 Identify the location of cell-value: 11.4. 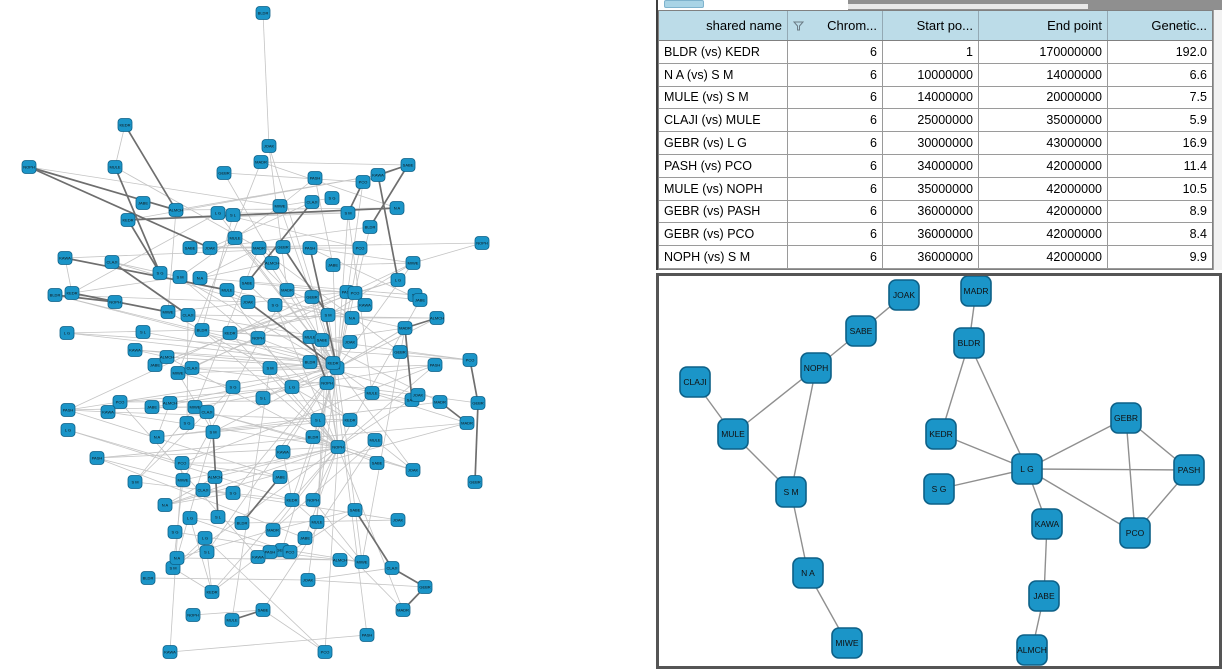
(1195, 165).